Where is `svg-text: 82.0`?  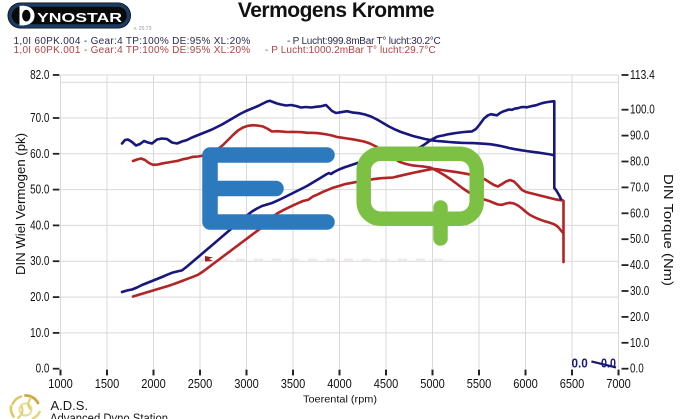
svg-text: 82.0 is located at coordinates (39, 75).